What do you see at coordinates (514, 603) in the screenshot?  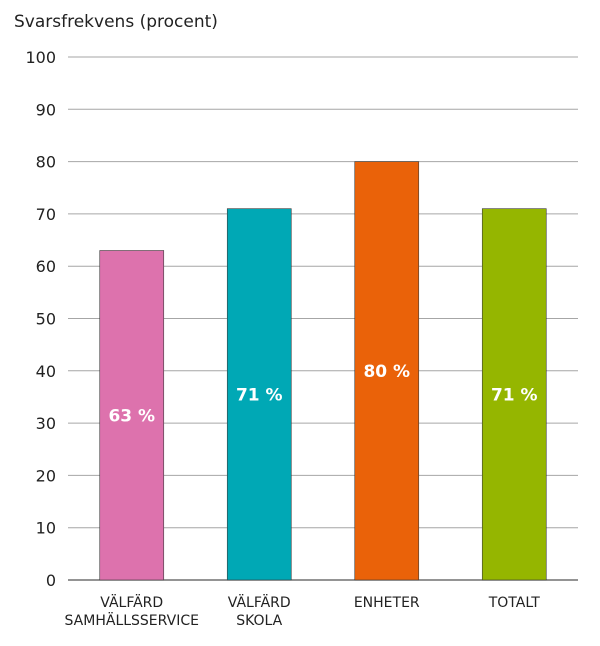 I see `category-label: TOTALT` at bounding box center [514, 603].